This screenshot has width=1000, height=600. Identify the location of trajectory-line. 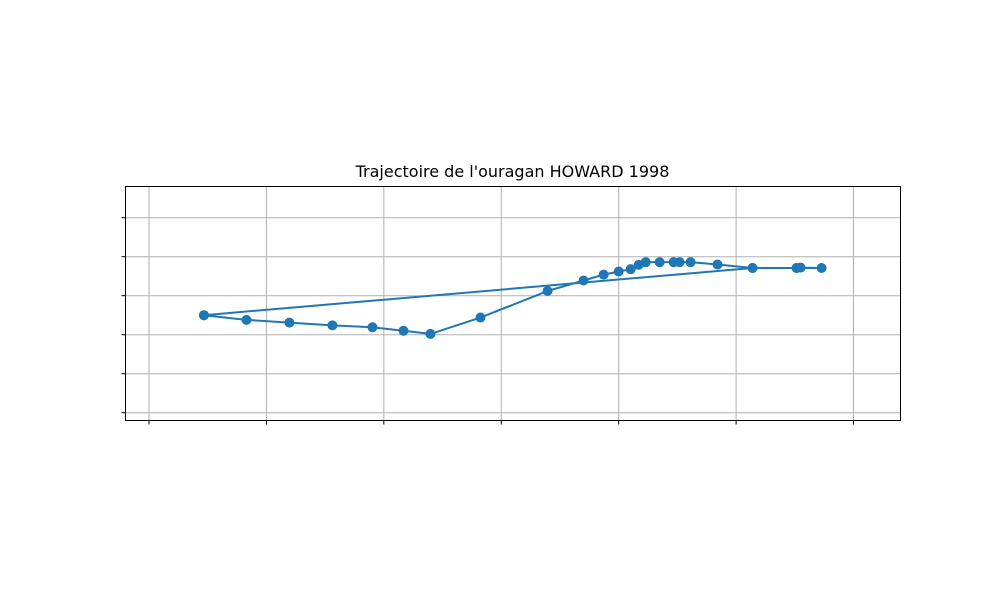
(513, 298).